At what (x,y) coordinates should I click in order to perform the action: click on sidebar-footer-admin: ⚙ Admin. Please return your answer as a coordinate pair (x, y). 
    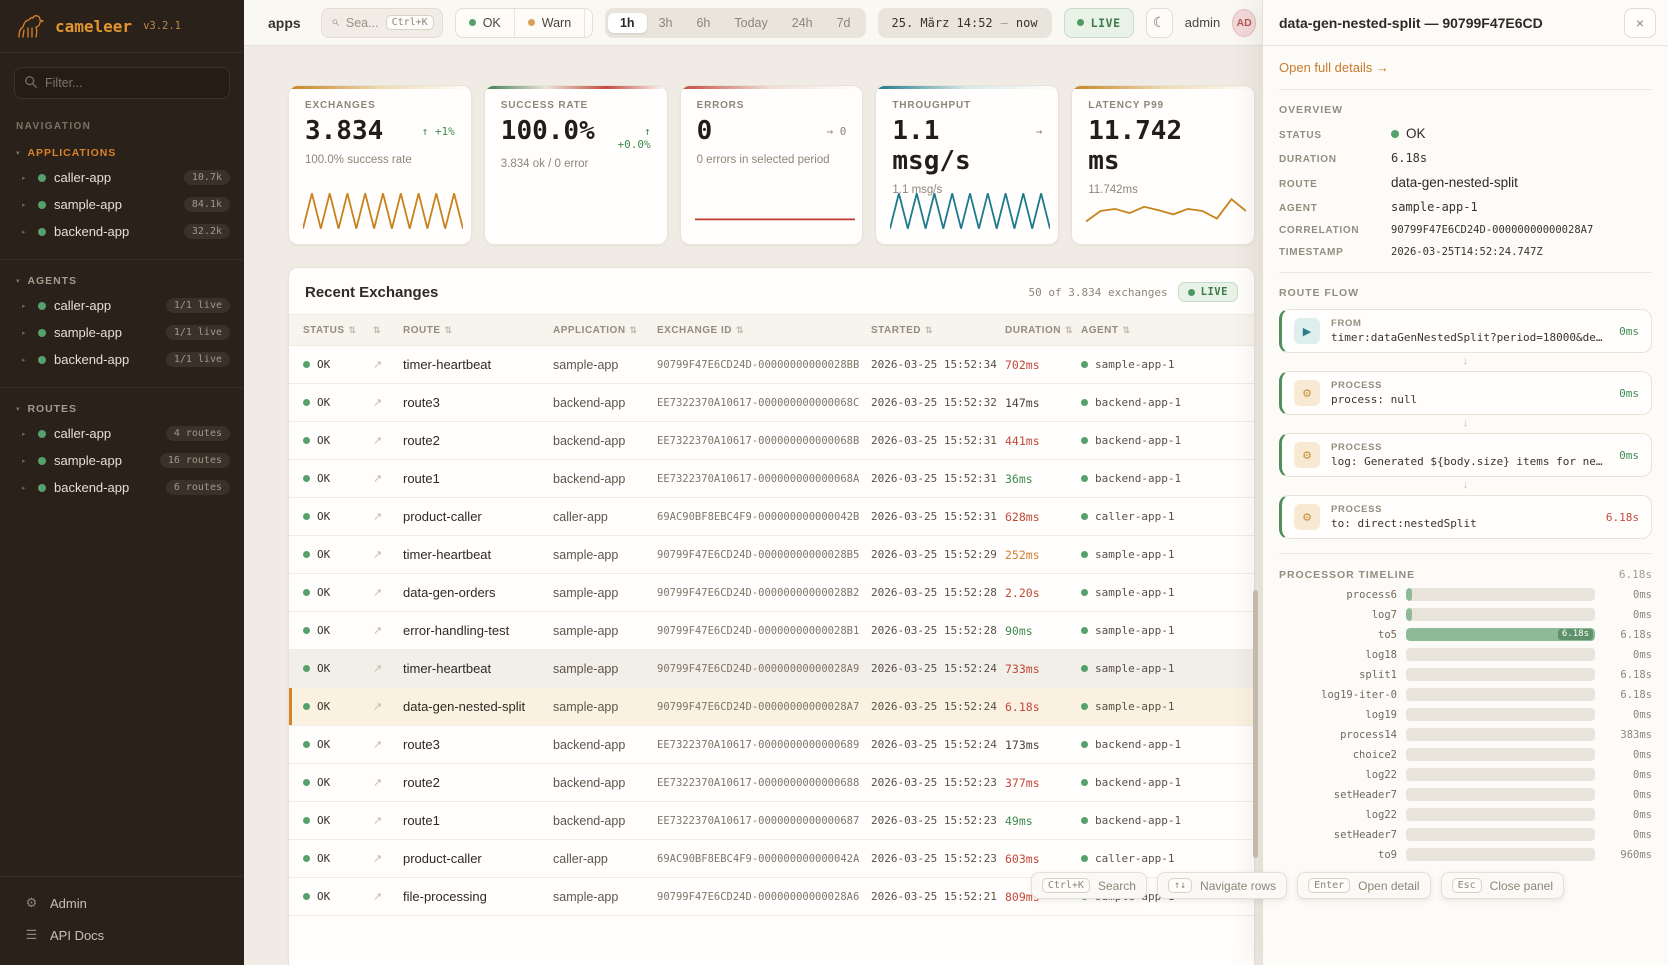
    Looking at the image, I should click on (122, 903).